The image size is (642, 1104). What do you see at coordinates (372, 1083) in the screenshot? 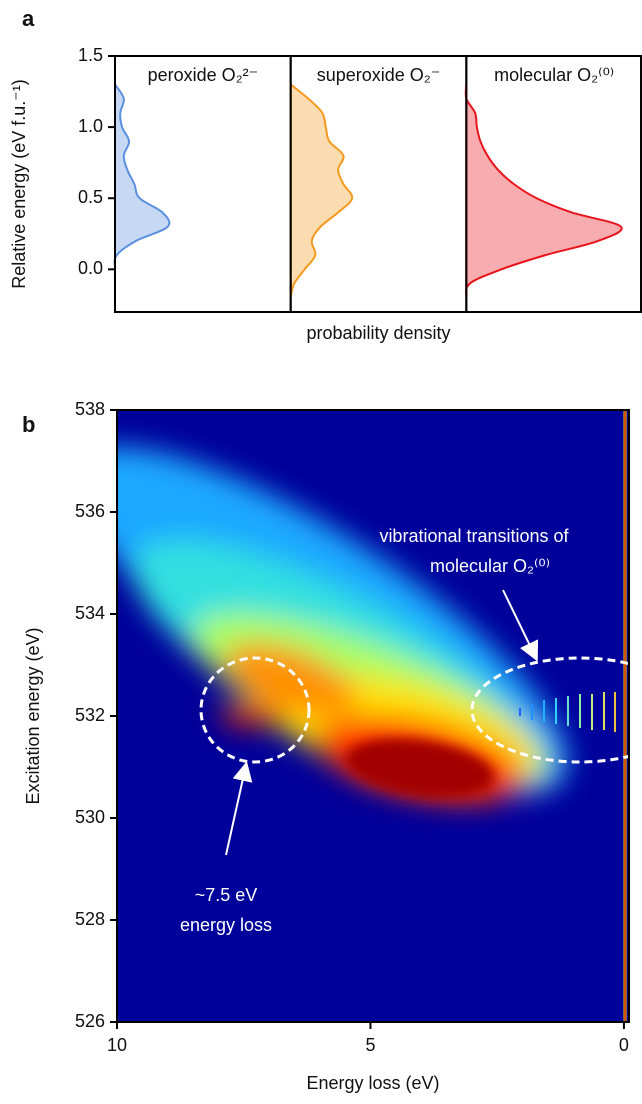
I see `x-axis-label: Energy loss (eV)` at bounding box center [372, 1083].